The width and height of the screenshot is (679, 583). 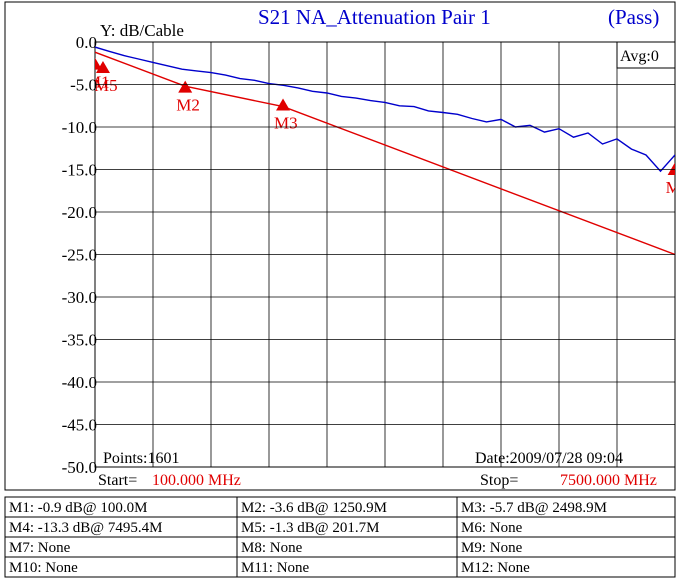 What do you see at coordinates (188, 105) in the screenshot?
I see `marker-label: M2` at bounding box center [188, 105].